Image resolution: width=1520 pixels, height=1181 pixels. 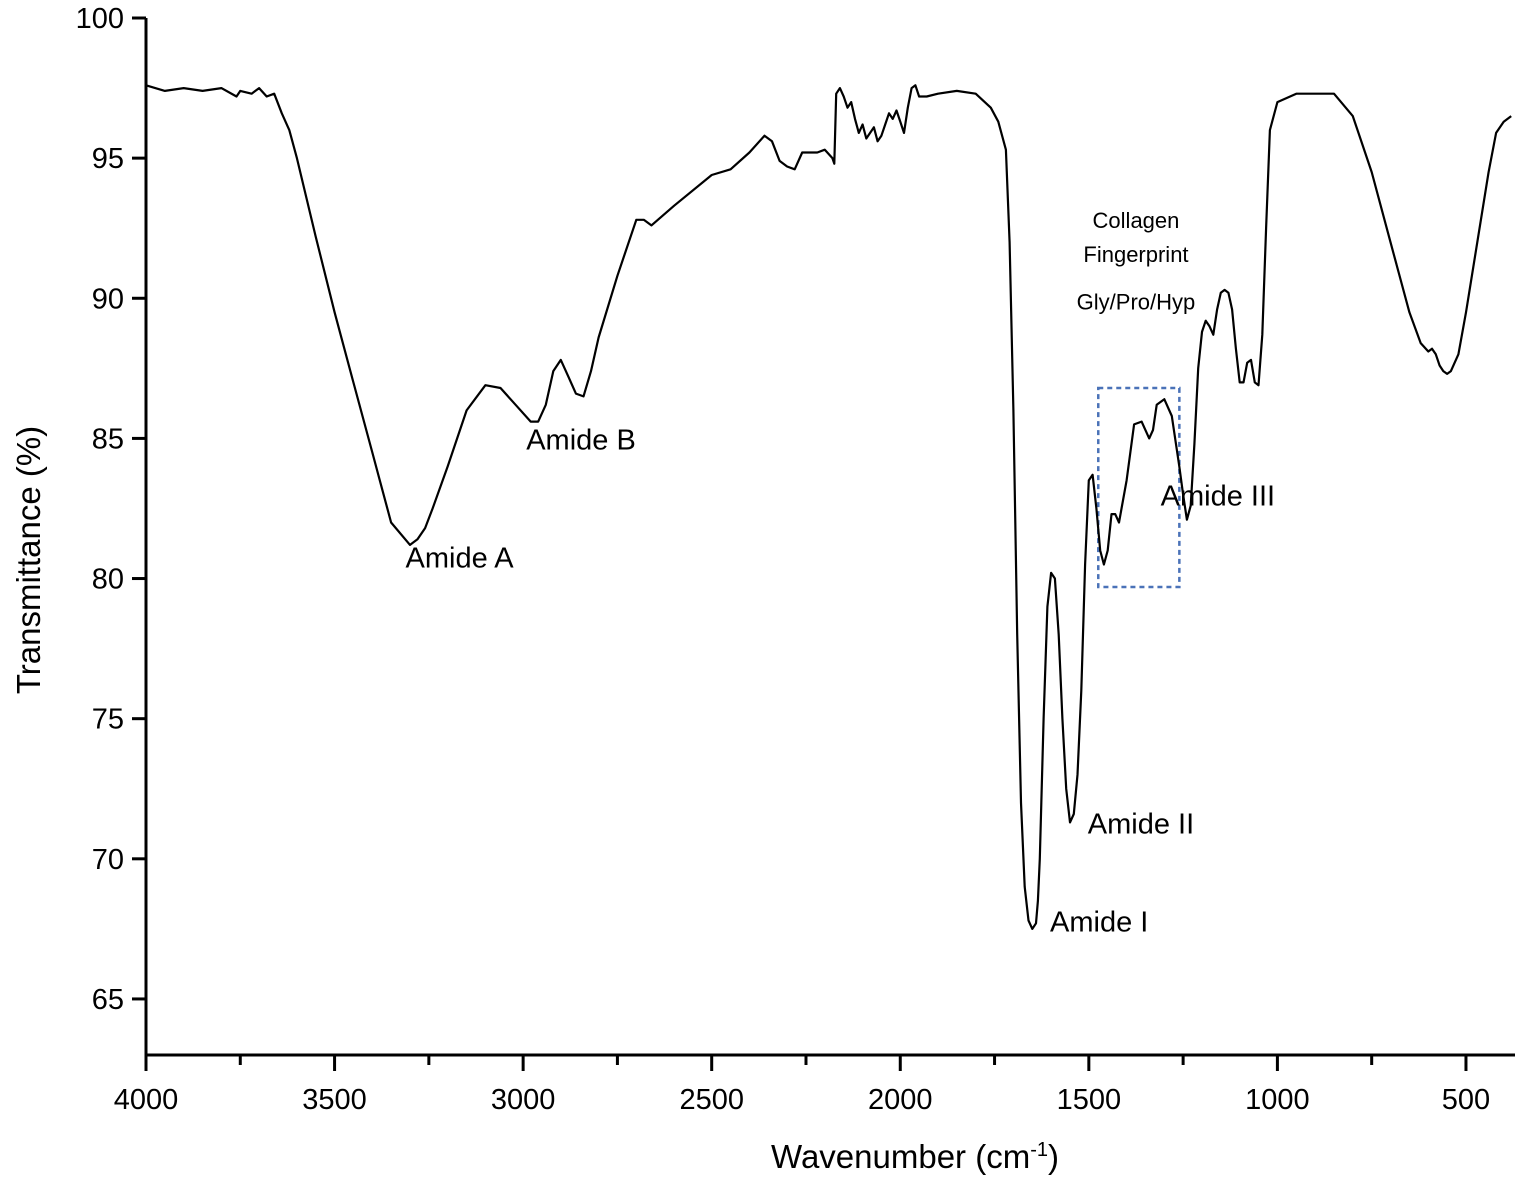 What do you see at coordinates (523, 1100) in the screenshot?
I see `x-tick-label: 3000` at bounding box center [523, 1100].